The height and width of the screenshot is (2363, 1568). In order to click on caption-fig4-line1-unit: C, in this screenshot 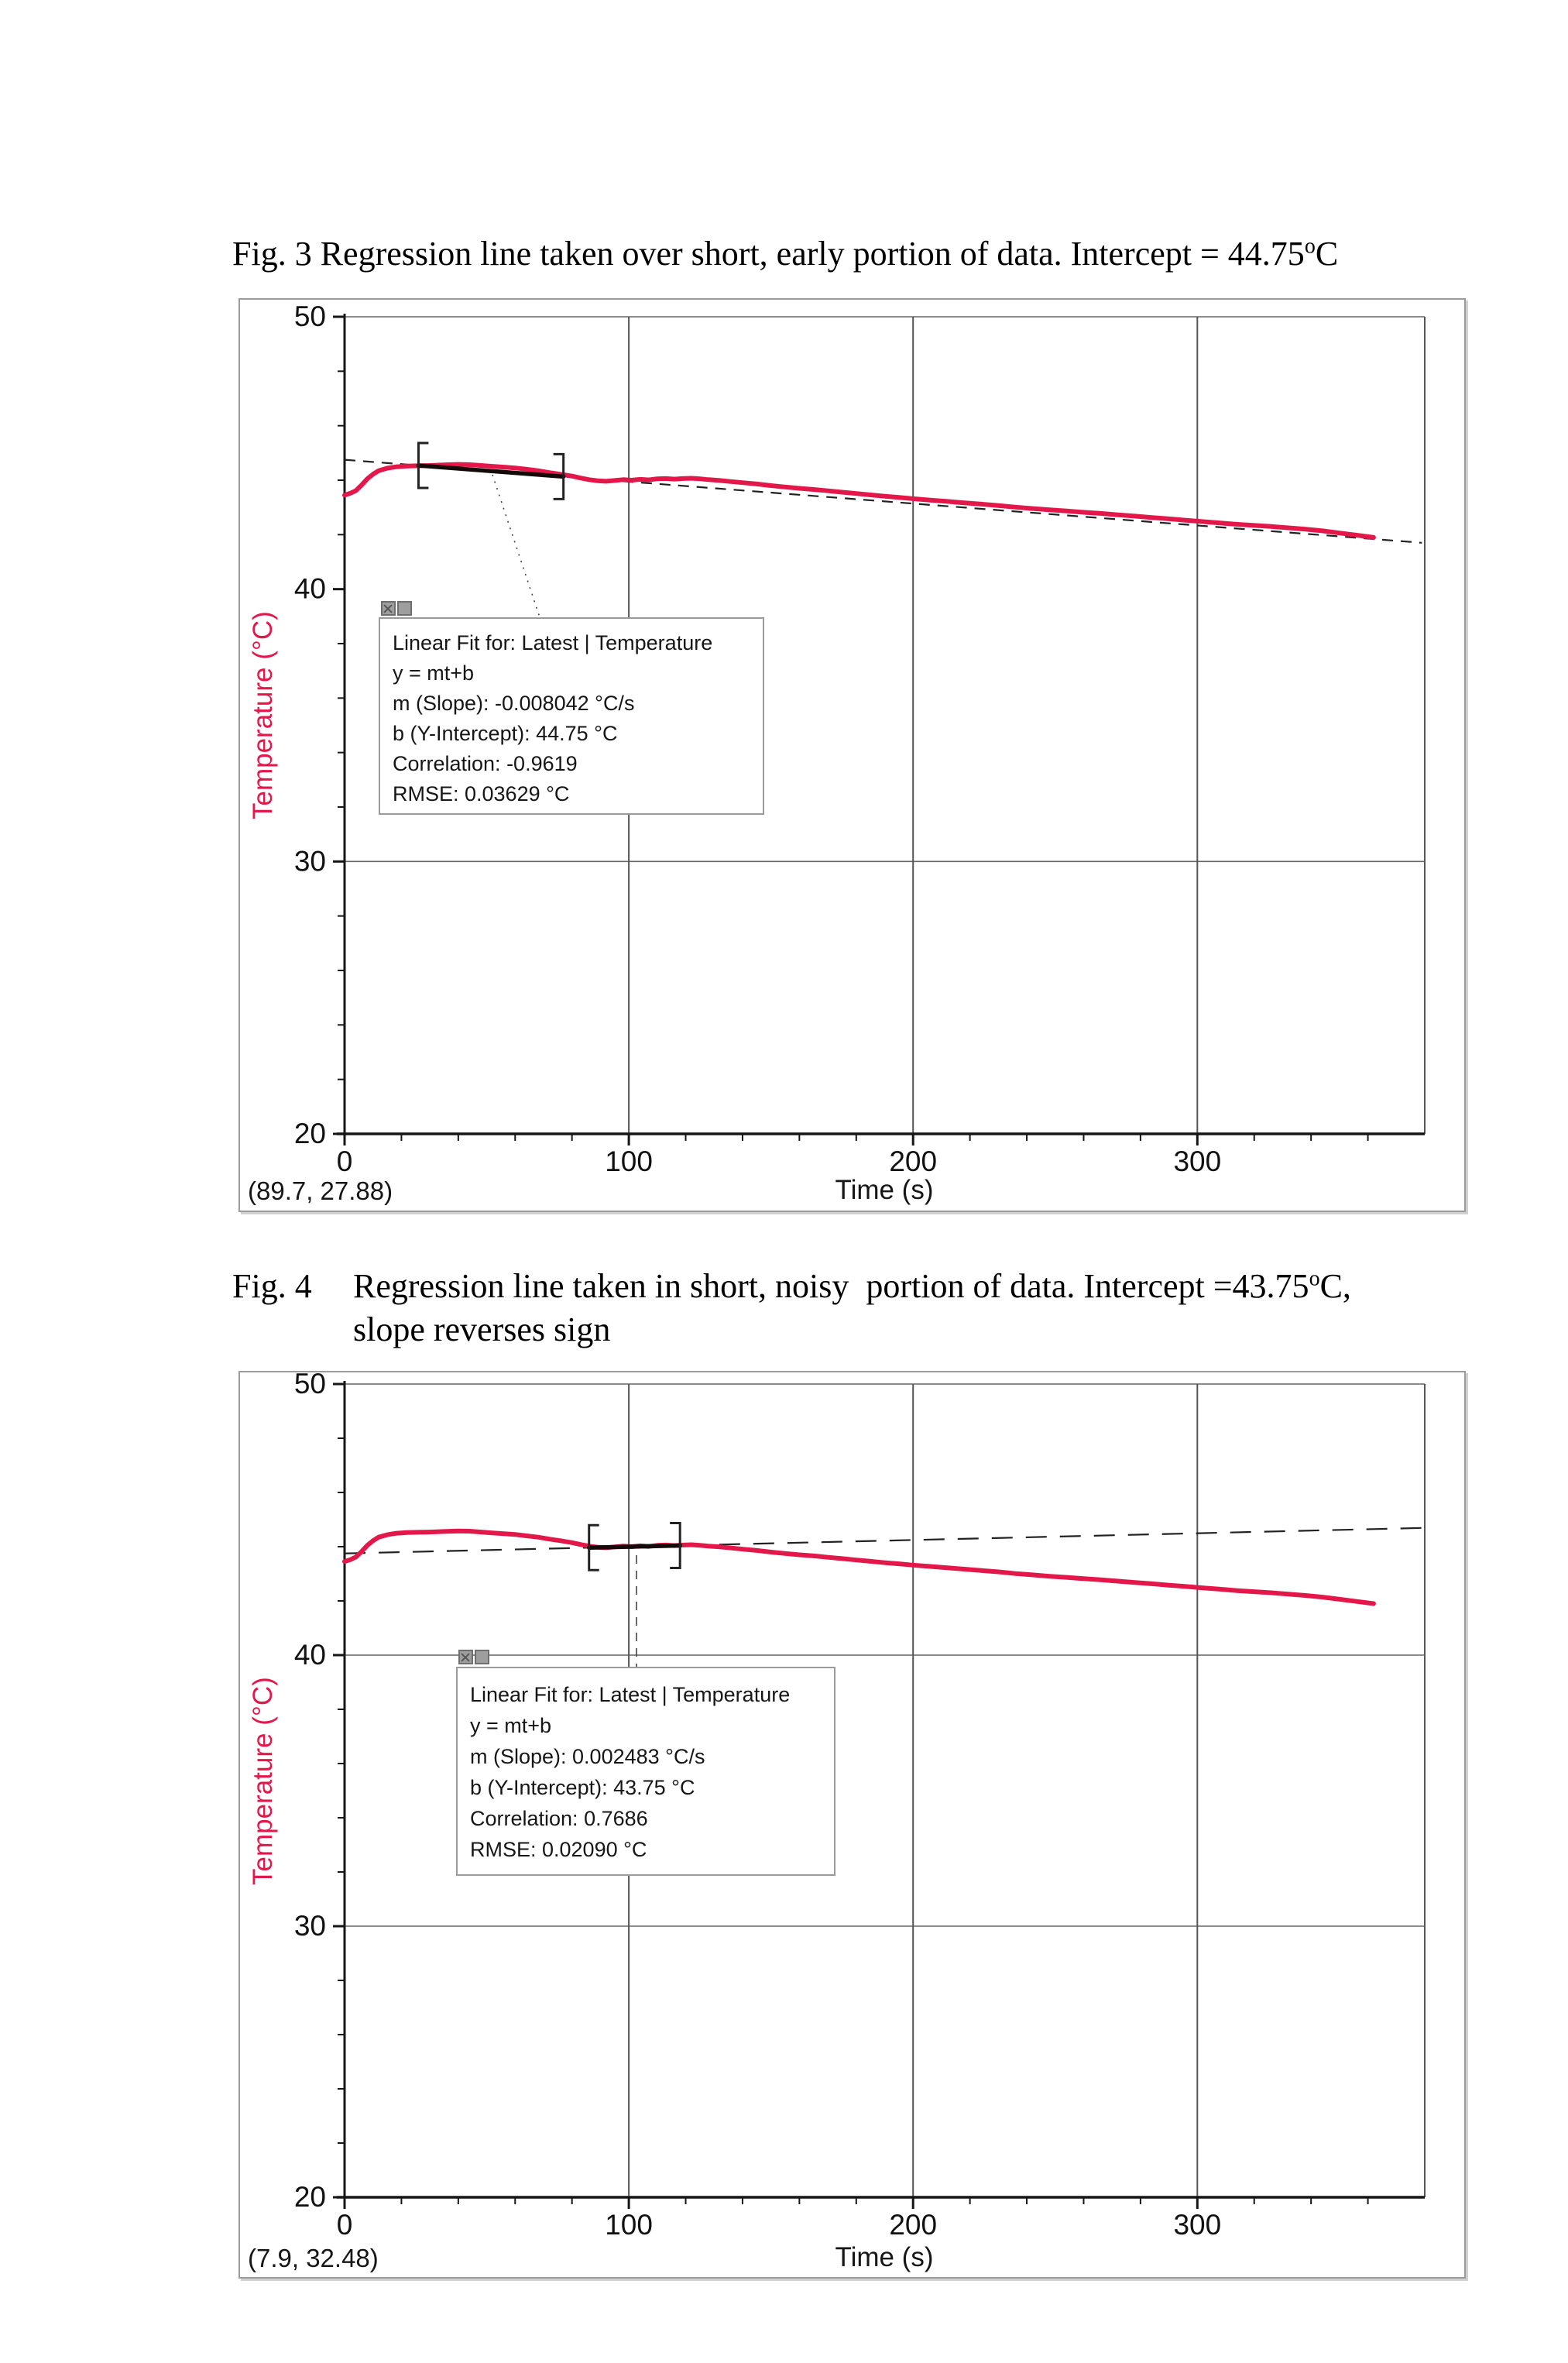, I will do `click(1335, 1286)`.